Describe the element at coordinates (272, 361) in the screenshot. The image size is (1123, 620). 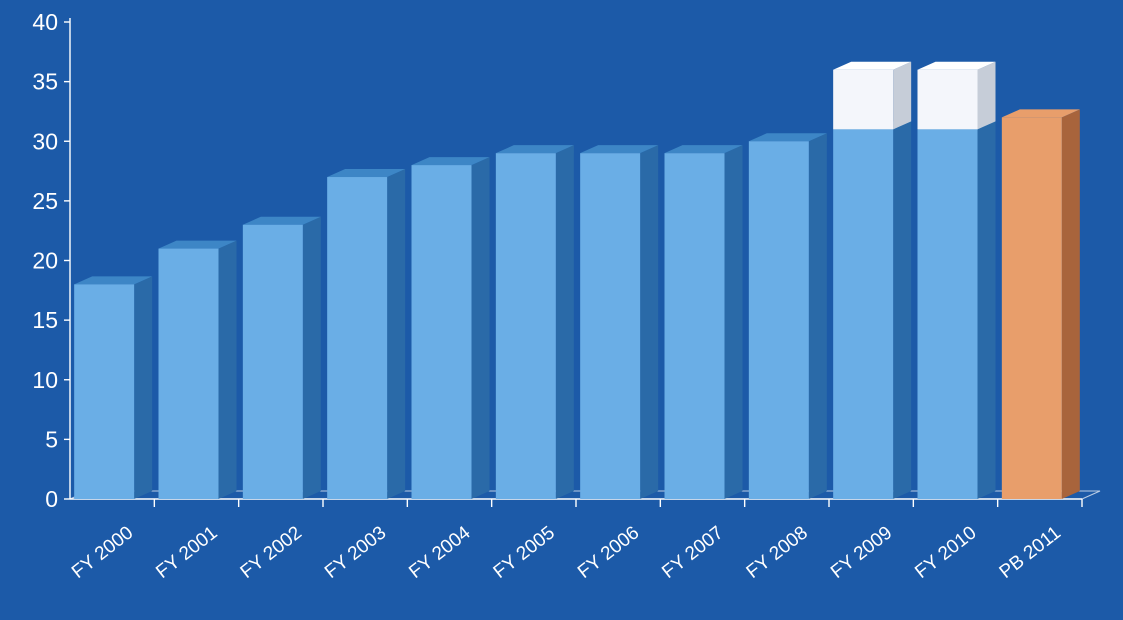
I see `bar-fy-2002` at that location.